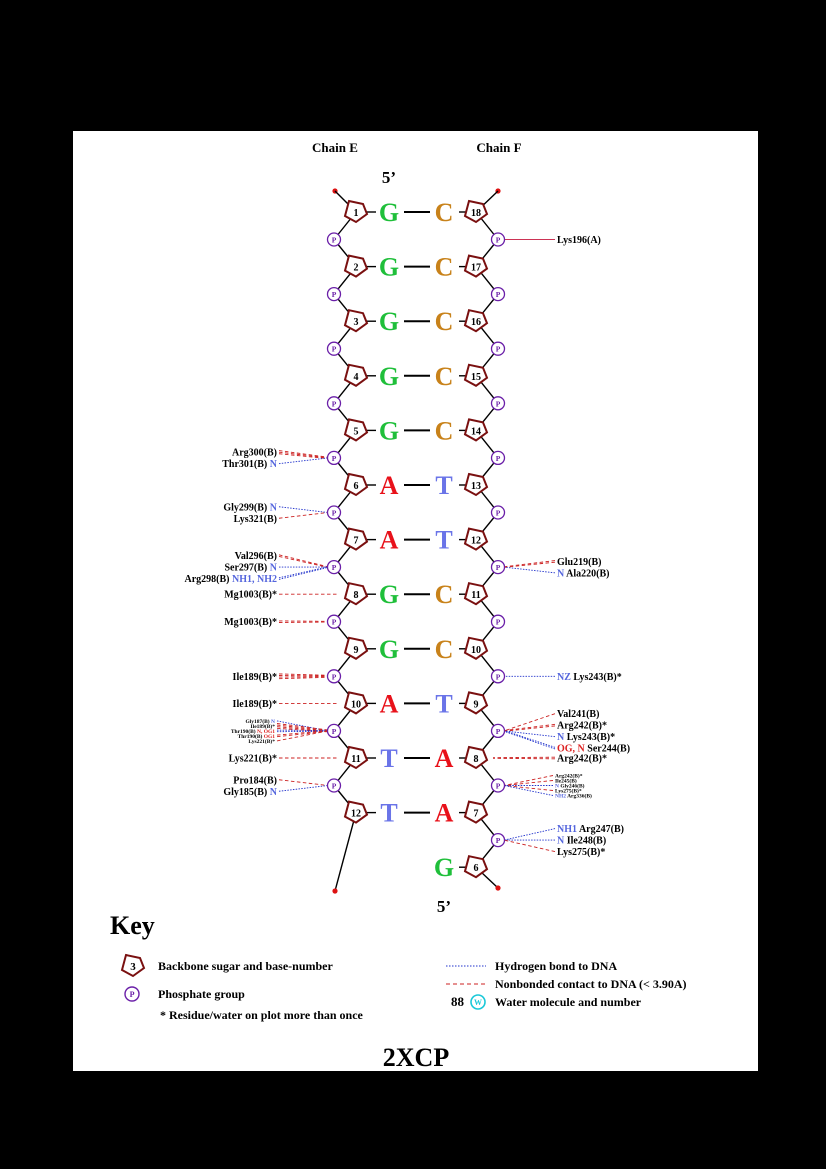 Image resolution: width=826 pixels, height=1169 pixels. Describe the element at coordinates (416, 331) in the screenshot. I see `base-pair: G C 3 16 P P` at that location.